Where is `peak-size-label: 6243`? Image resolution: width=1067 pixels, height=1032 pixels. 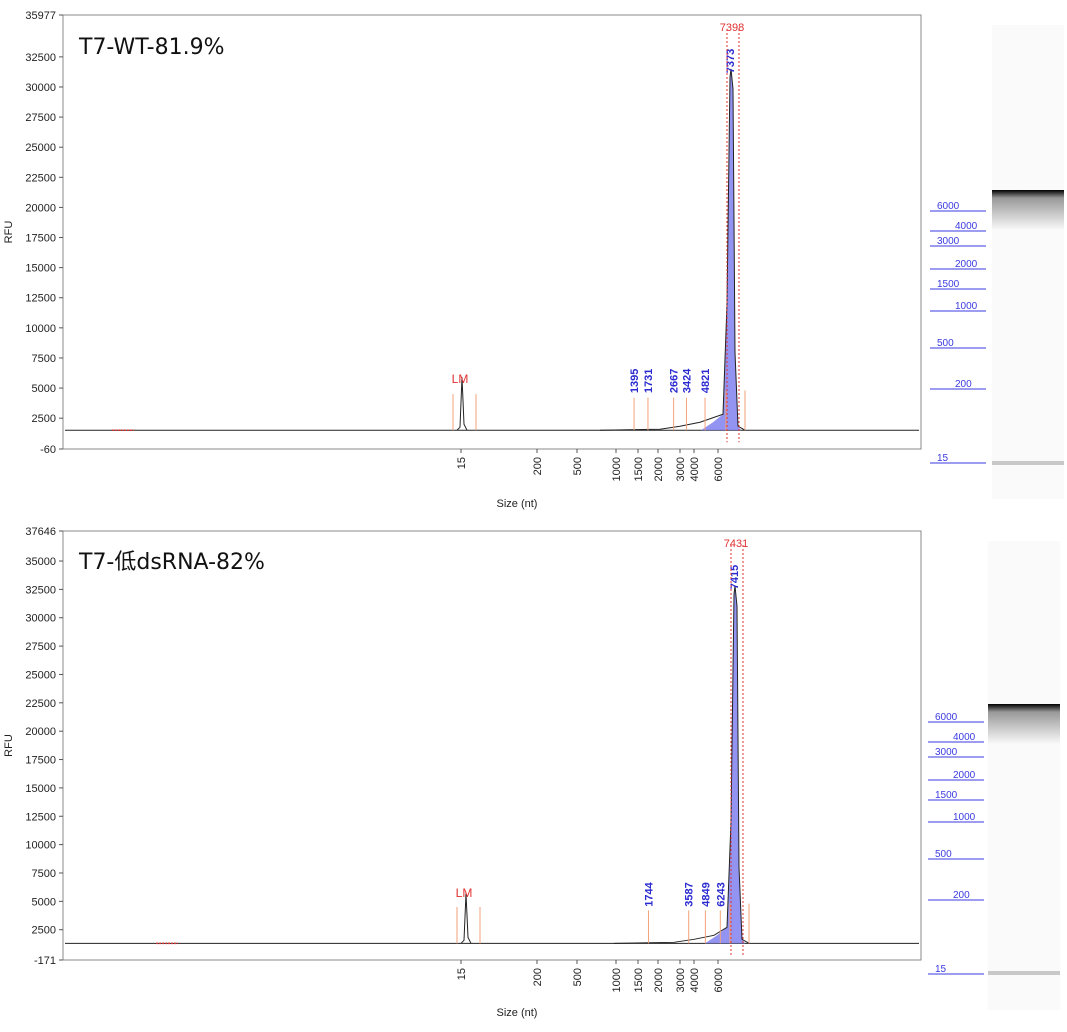 peak-size-label: 6243 is located at coordinates (721, 894).